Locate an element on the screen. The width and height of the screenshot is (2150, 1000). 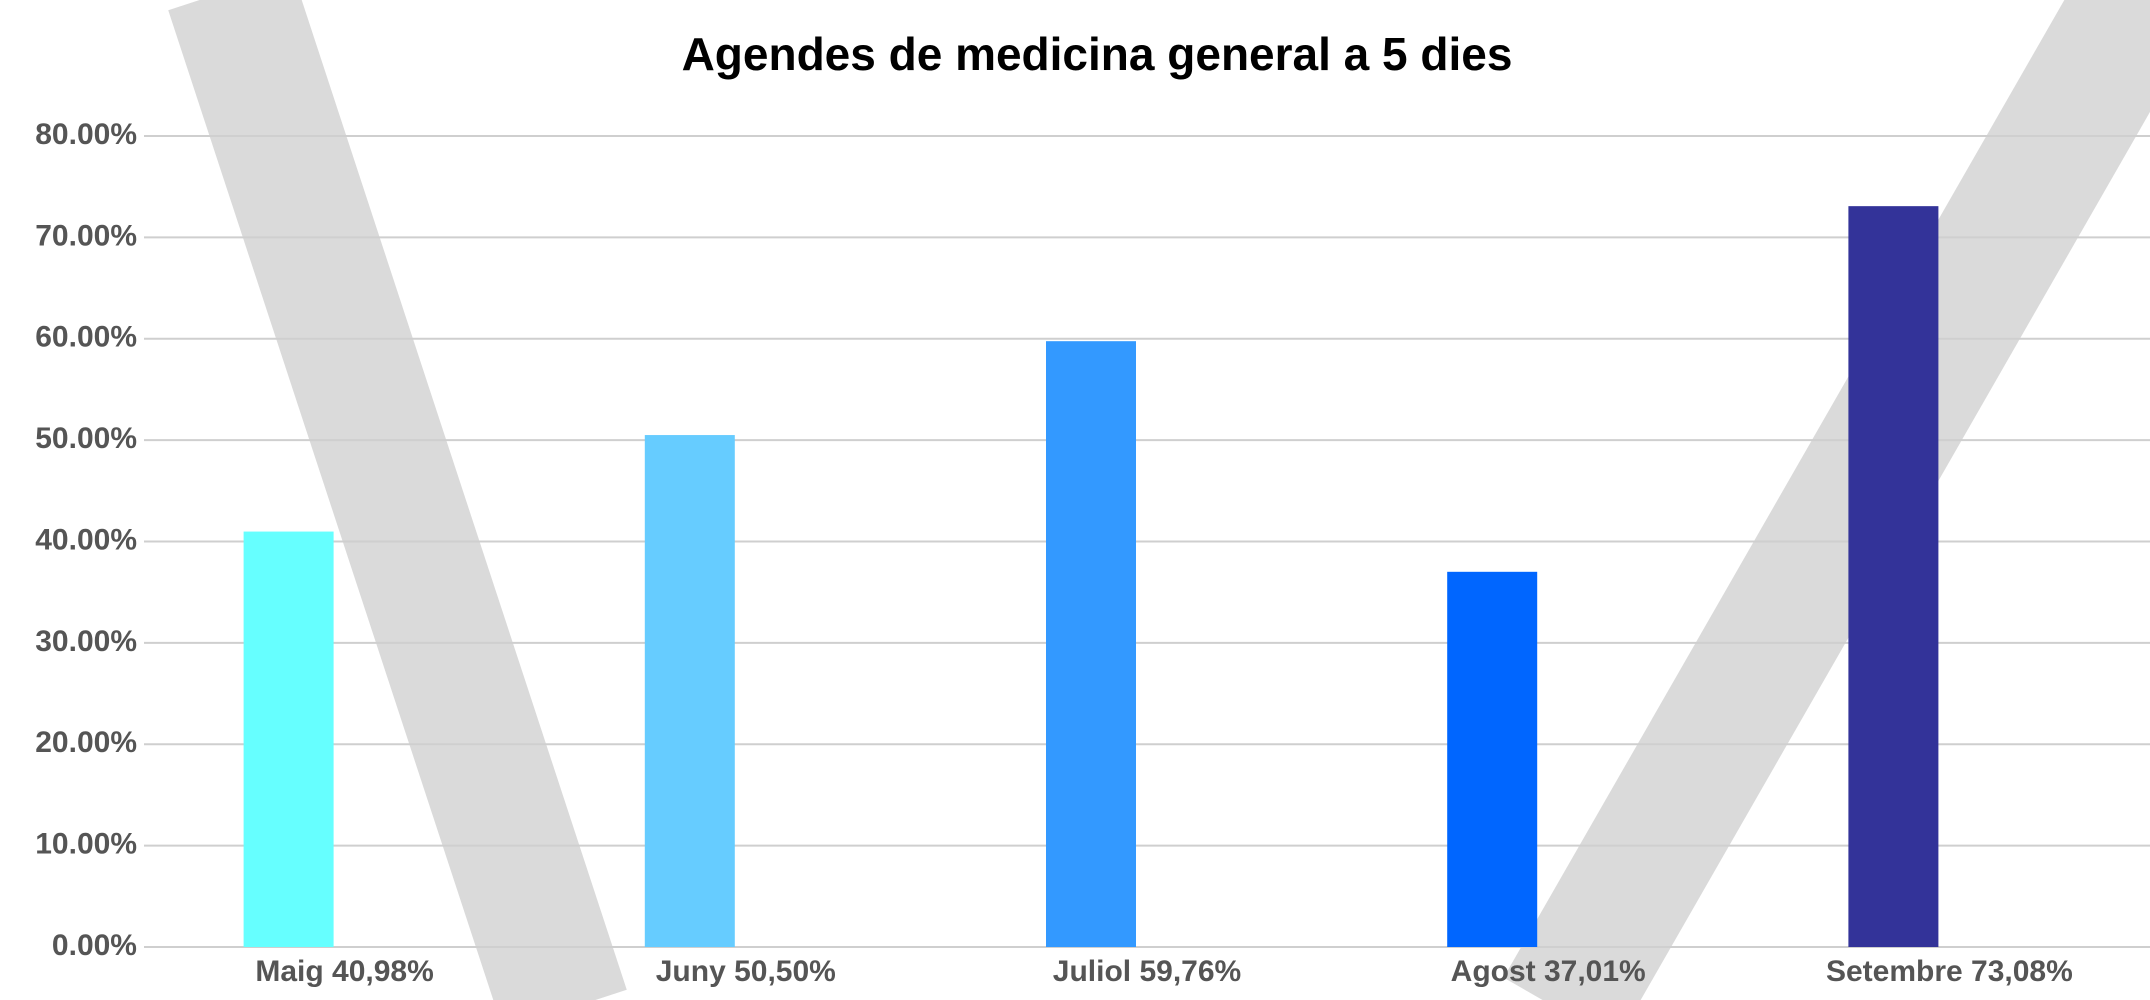
chart-title: Agendes de medicina general a 5 dies is located at coordinates (1097, 54).